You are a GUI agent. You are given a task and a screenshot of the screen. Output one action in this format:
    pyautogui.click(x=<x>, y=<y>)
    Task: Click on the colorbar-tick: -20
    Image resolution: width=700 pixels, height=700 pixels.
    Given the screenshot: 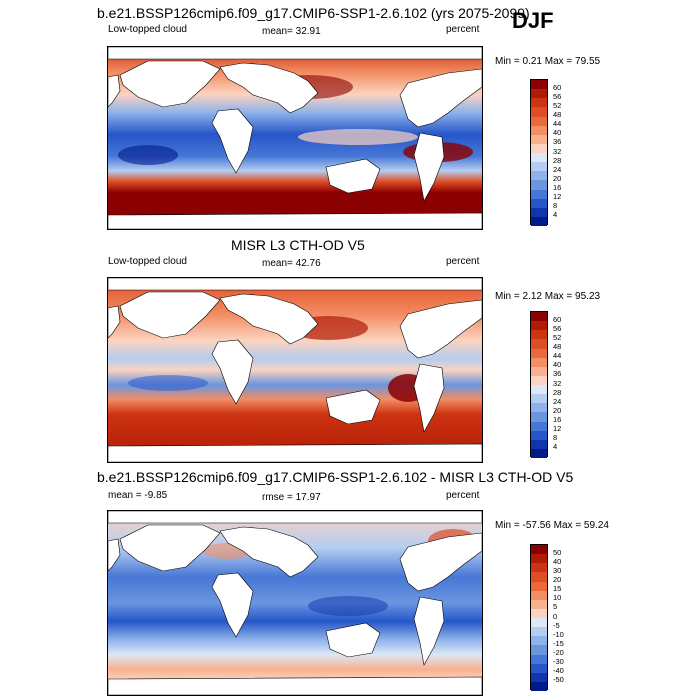 What is the action you would take?
    pyautogui.click(x=558, y=652)
    